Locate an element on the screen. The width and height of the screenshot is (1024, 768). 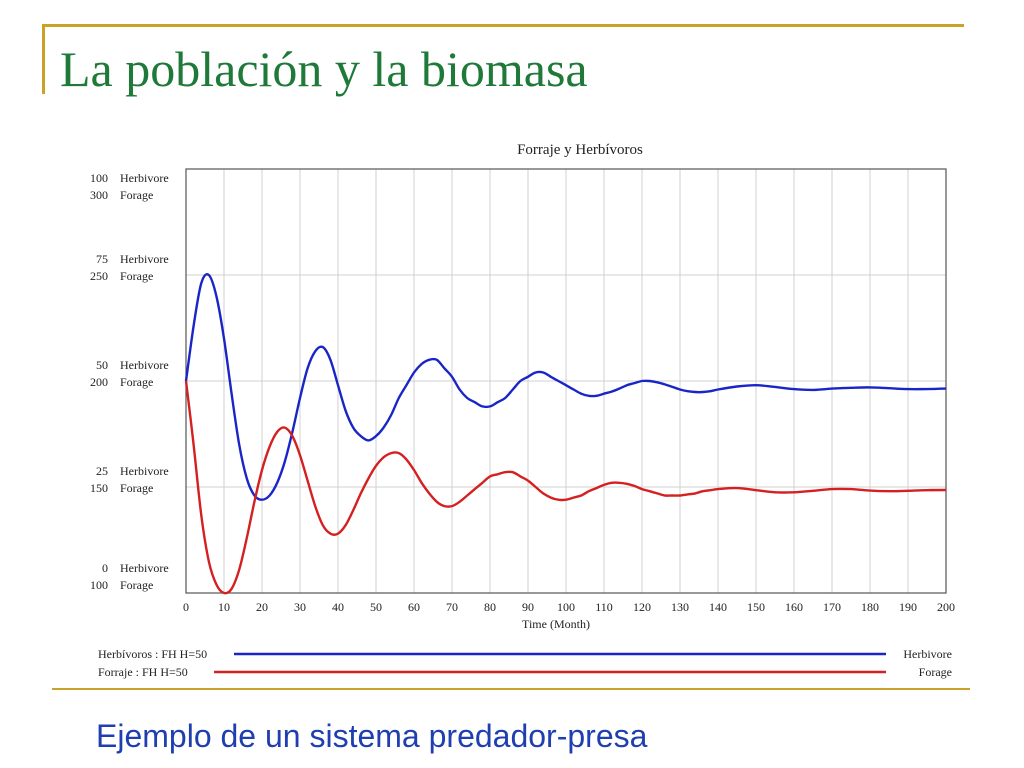
x-tick-label: 130 is located at coordinates (680, 607).